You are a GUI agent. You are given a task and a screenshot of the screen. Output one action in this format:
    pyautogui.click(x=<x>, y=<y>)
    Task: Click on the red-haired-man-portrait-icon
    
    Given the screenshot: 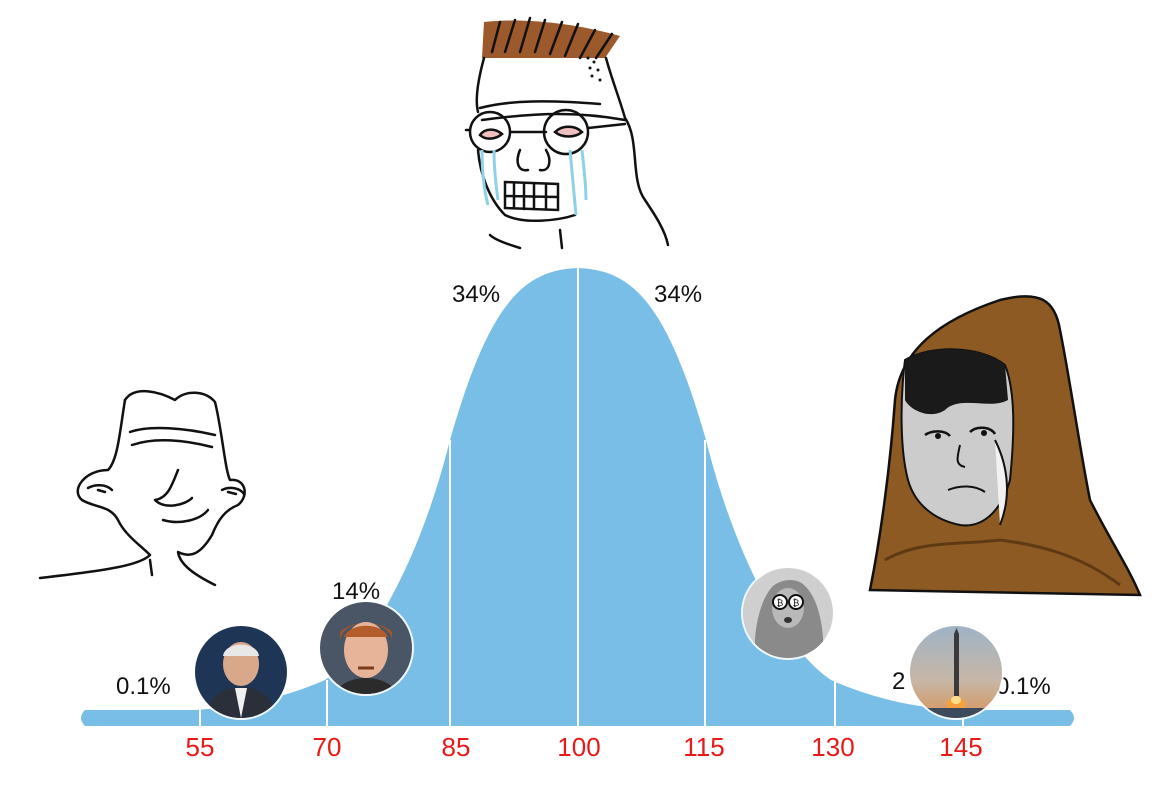 What is the action you would take?
    pyautogui.click(x=366, y=648)
    